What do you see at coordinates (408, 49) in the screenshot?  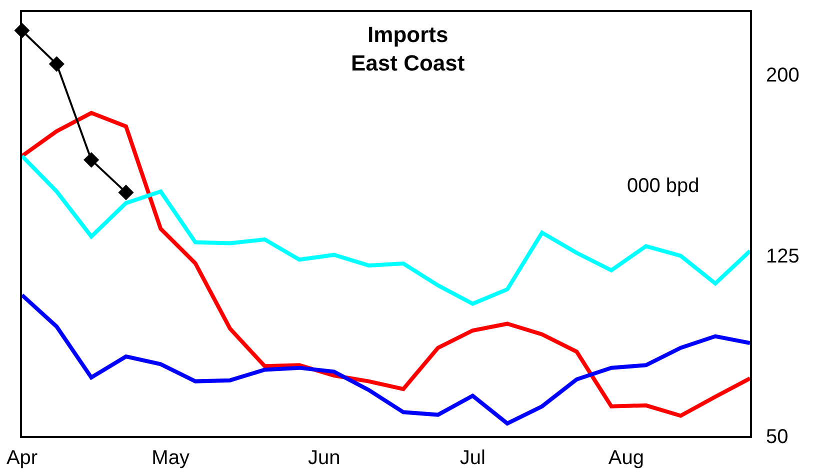 I see `text: Imports East Coast` at bounding box center [408, 49].